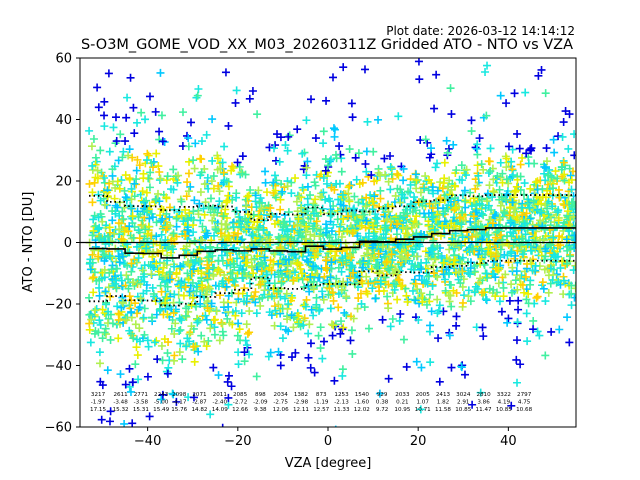  Describe the element at coordinates (199, 410) in the screenshot. I see `bin-std-label: 14.82` at that location.